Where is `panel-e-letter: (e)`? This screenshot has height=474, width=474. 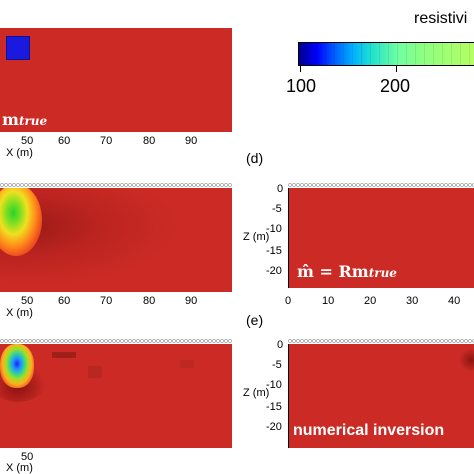
panel-e-letter: (e) is located at coordinates (255, 320).